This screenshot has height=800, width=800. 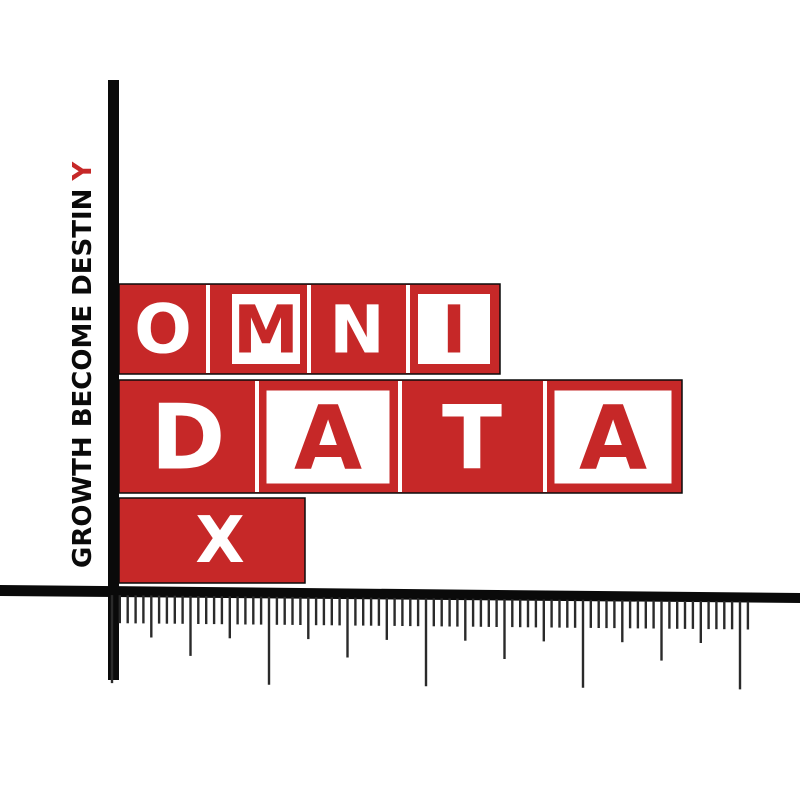 I want to click on tile-letter-i: I, so click(x=454, y=330).